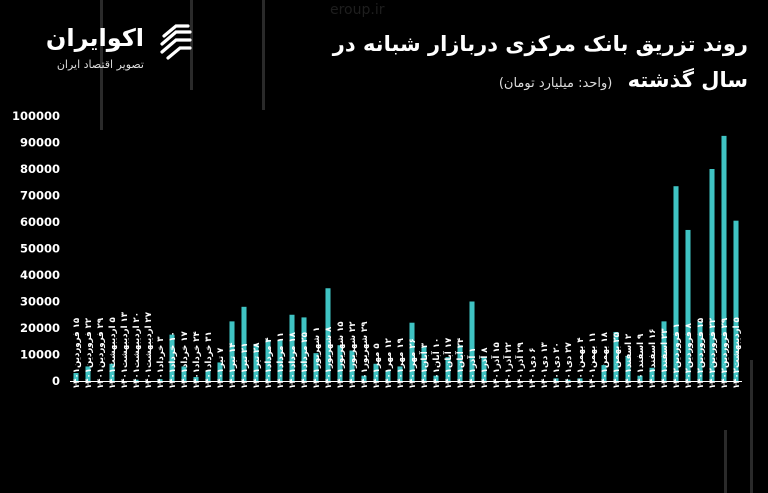  What do you see at coordinates (40, 355) in the screenshot?
I see `y-tick-label: 10000` at bounding box center [40, 355].